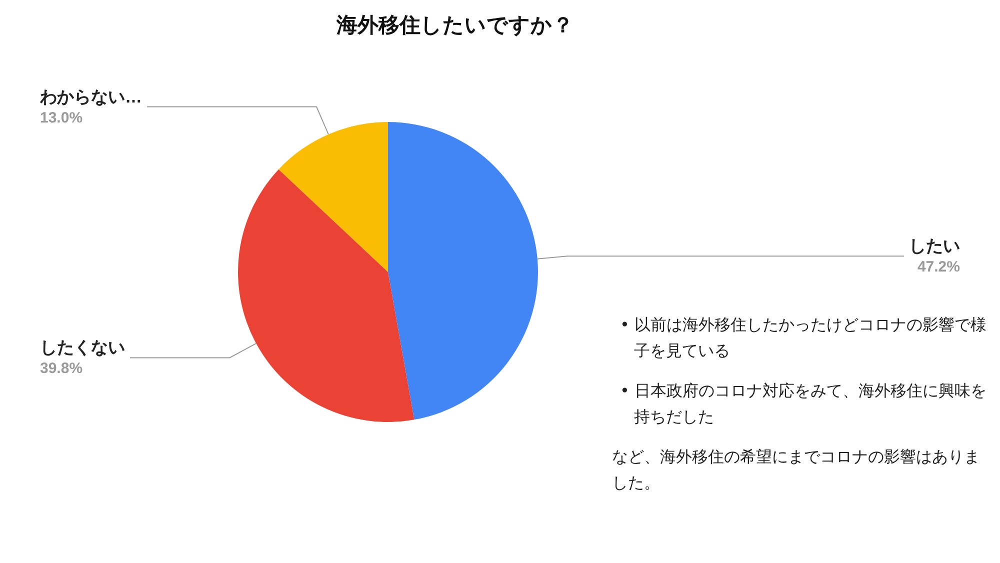  I want to click on text: • 以前は海外移住したかったけどコロナの影響で様子を見ている, so click(803, 338).